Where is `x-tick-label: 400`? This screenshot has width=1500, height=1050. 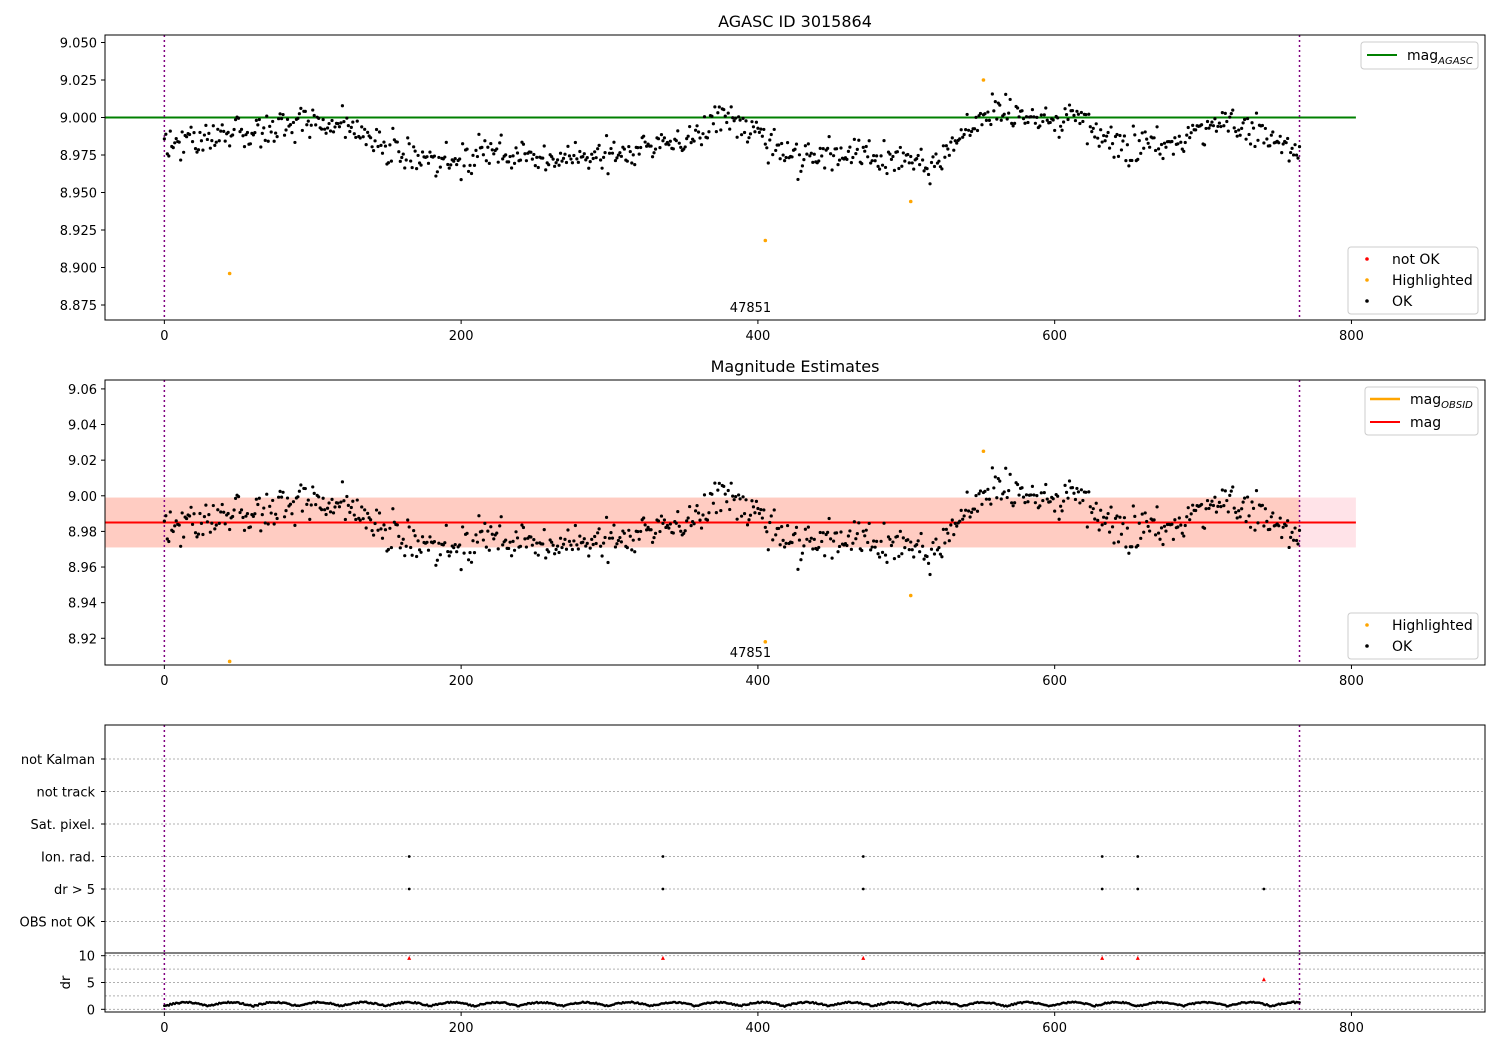
x-tick-label: 400 is located at coordinates (757, 336).